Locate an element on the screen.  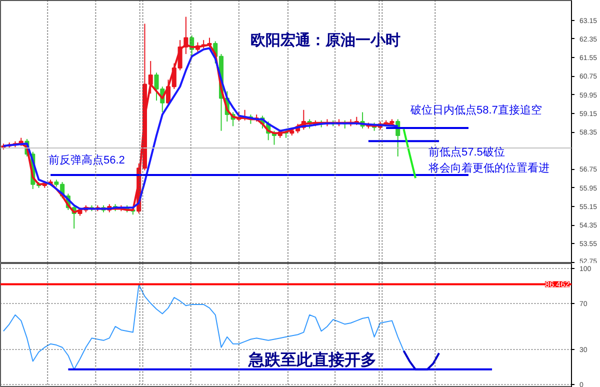
annotation: 急跌至此直接开多 is located at coordinates (312, 360).